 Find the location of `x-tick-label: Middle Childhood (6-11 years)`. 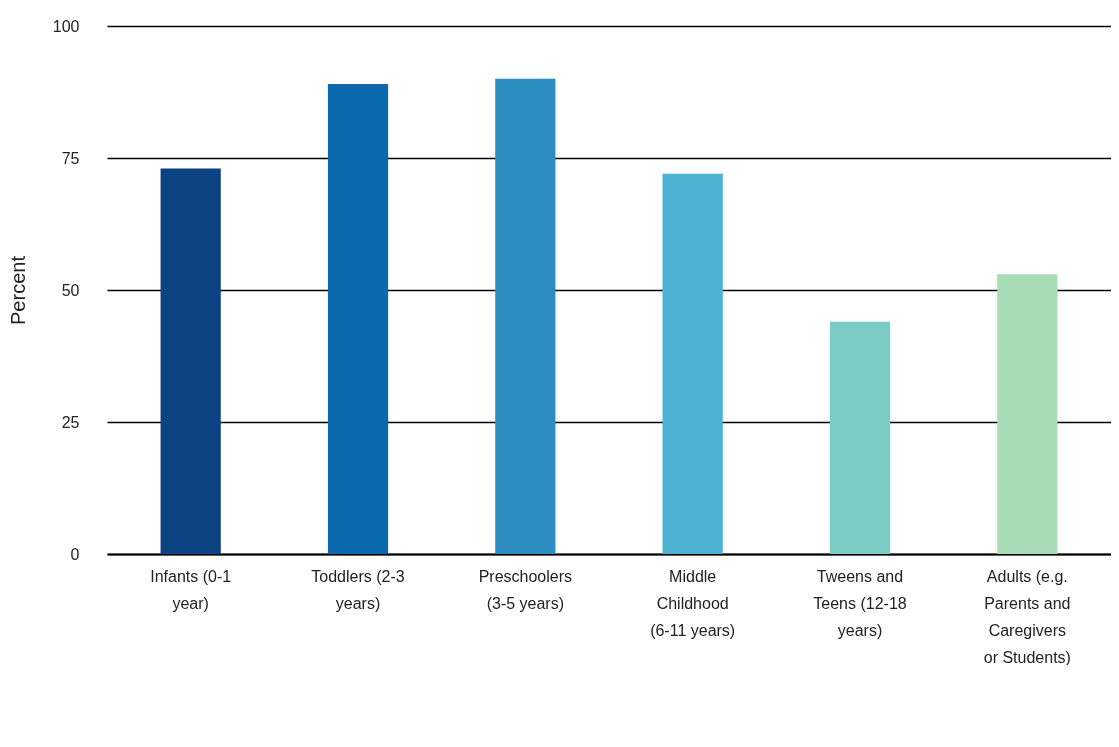

x-tick-label: Middle Childhood (6-11 years) is located at coordinates (693, 603).